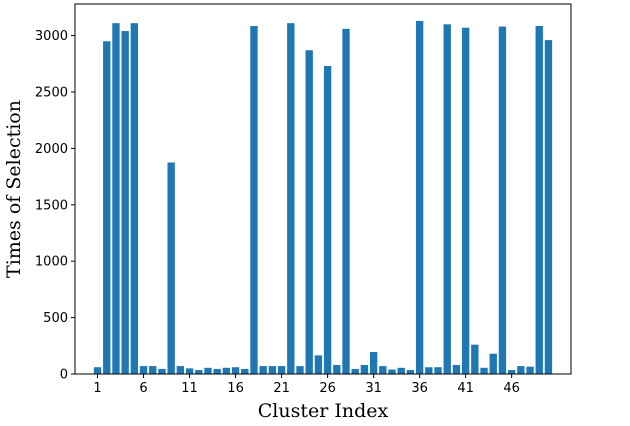 Image resolution: width=630 pixels, height=426 pixels. What do you see at coordinates (14, 189) in the screenshot?
I see `y-axis-label: Times of Selection` at bounding box center [14, 189].